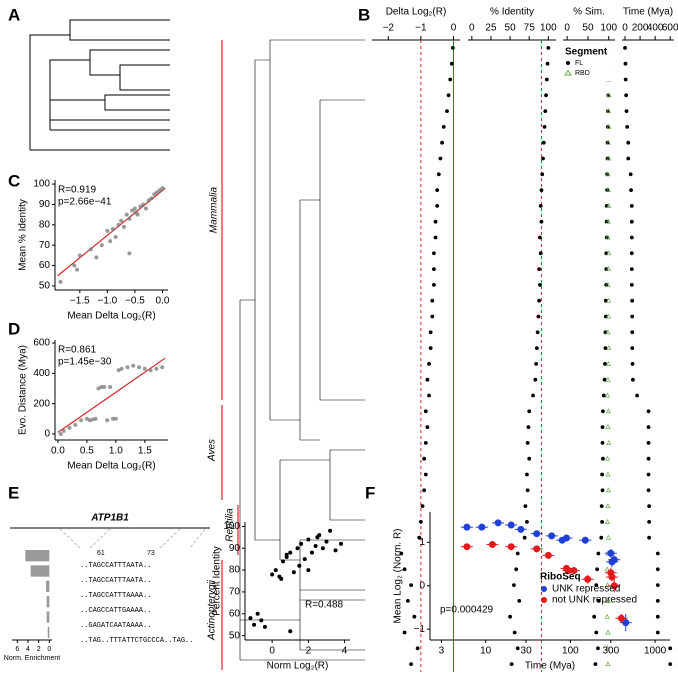 The height and width of the screenshot is (677, 678). What do you see at coordinates (422, 585) in the screenshot?
I see `y-tick-label: 0` at bounding box center [422, 585].